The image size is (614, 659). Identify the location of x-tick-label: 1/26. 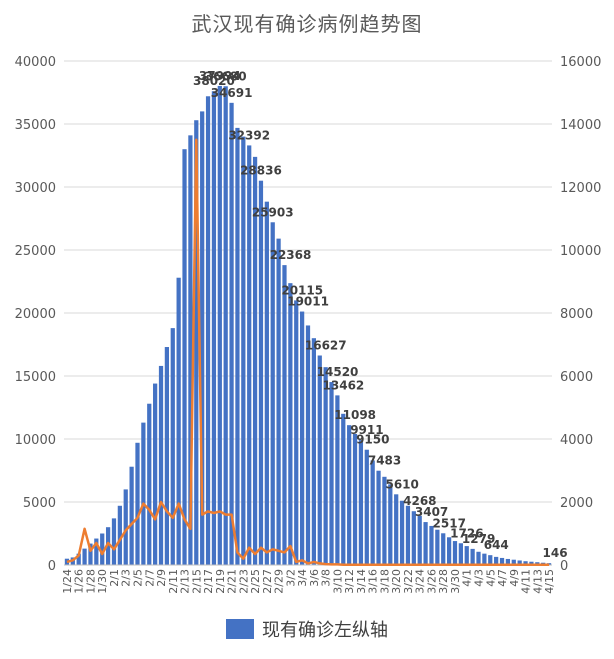
(79, 581).